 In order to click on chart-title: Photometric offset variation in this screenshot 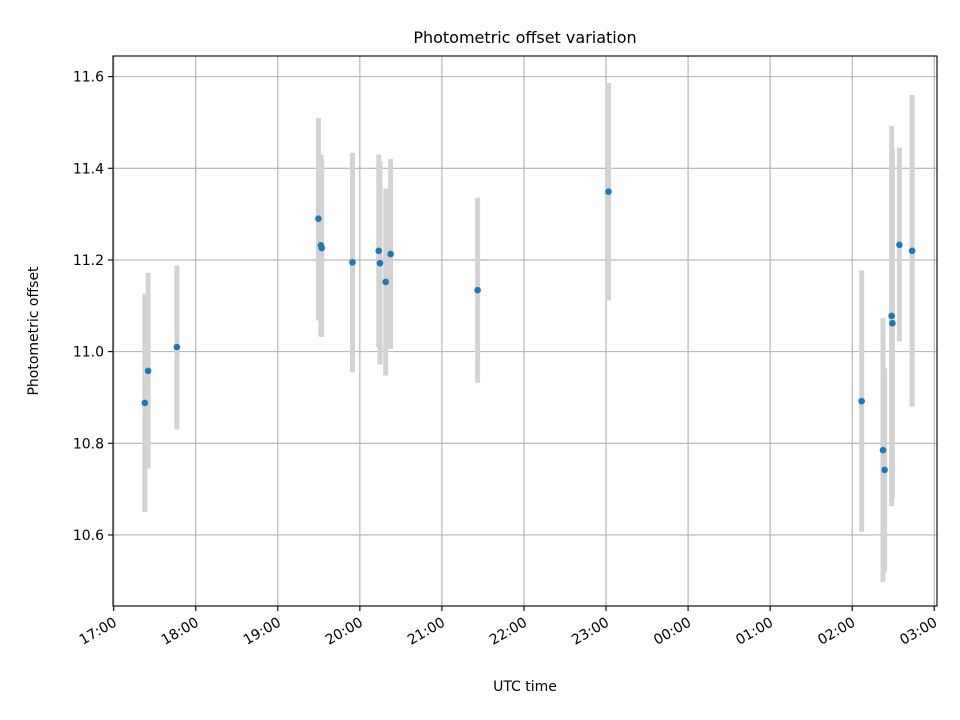, I will do `click(524, 37)`.